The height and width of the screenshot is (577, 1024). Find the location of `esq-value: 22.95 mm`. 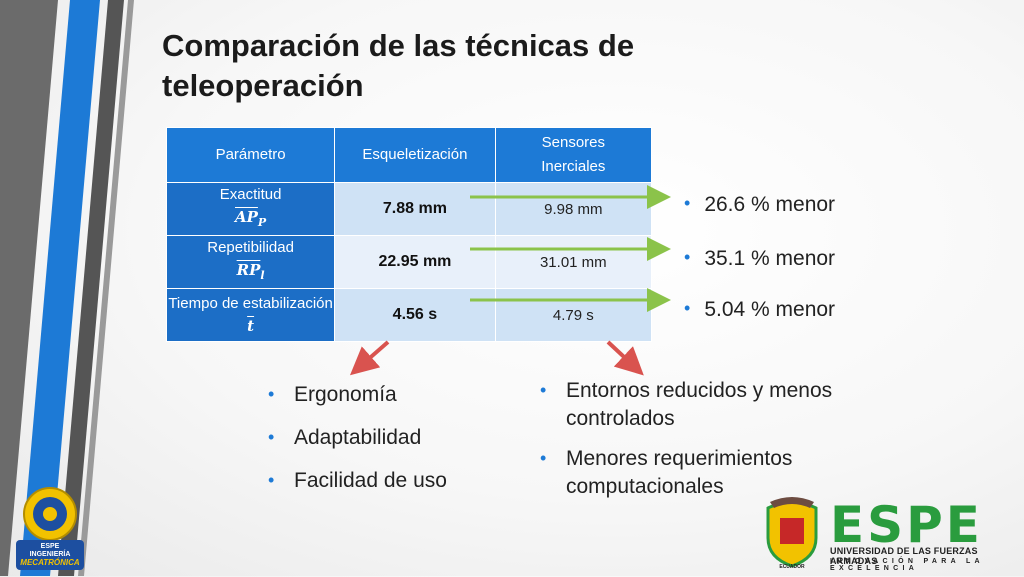

esq-value: 22.95 mm is located at coordinates (415, 262).